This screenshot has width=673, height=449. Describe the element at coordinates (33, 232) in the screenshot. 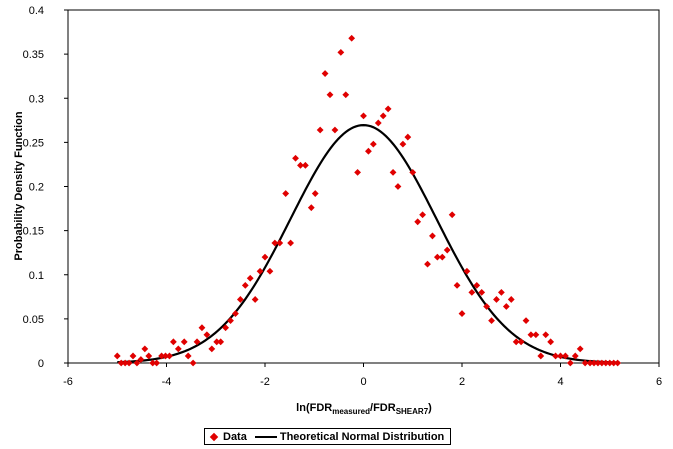

I see `y-tick-label: 0.15` at that location.